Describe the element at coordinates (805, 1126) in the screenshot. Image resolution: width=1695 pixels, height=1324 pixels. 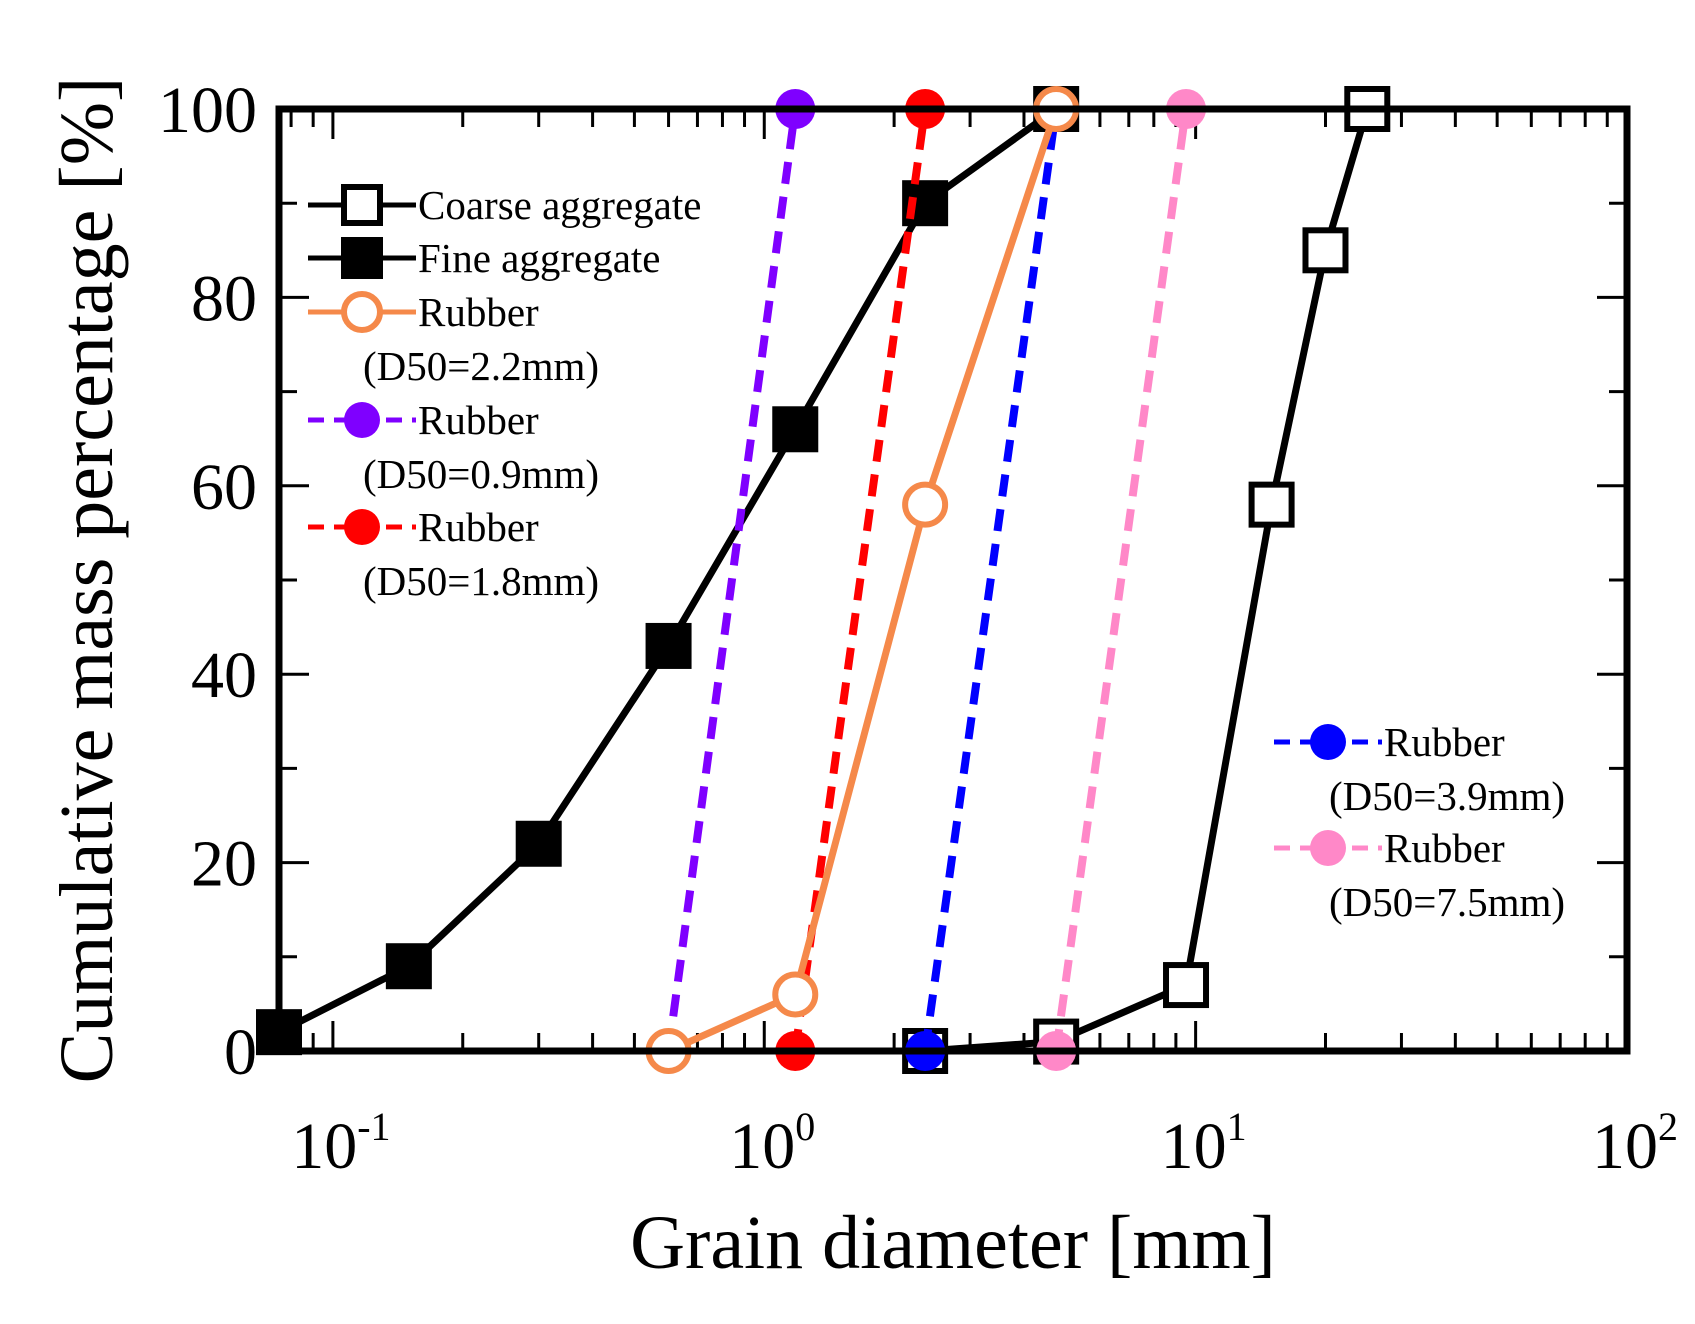
I see `x-tick-exponent: 0` at that location.